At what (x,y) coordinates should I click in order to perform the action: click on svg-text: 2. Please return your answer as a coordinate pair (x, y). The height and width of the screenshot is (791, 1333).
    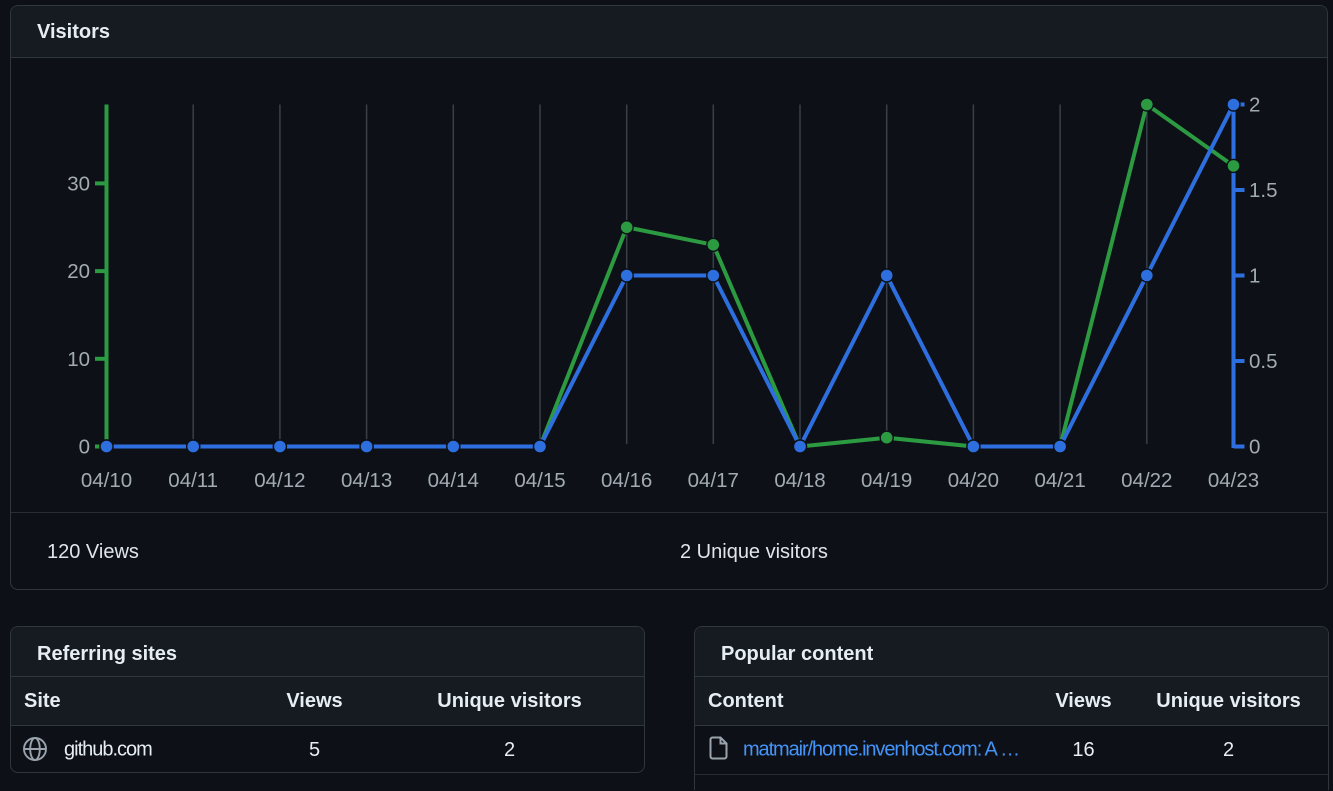
    Looking at the image, I should click on (1254, 105).